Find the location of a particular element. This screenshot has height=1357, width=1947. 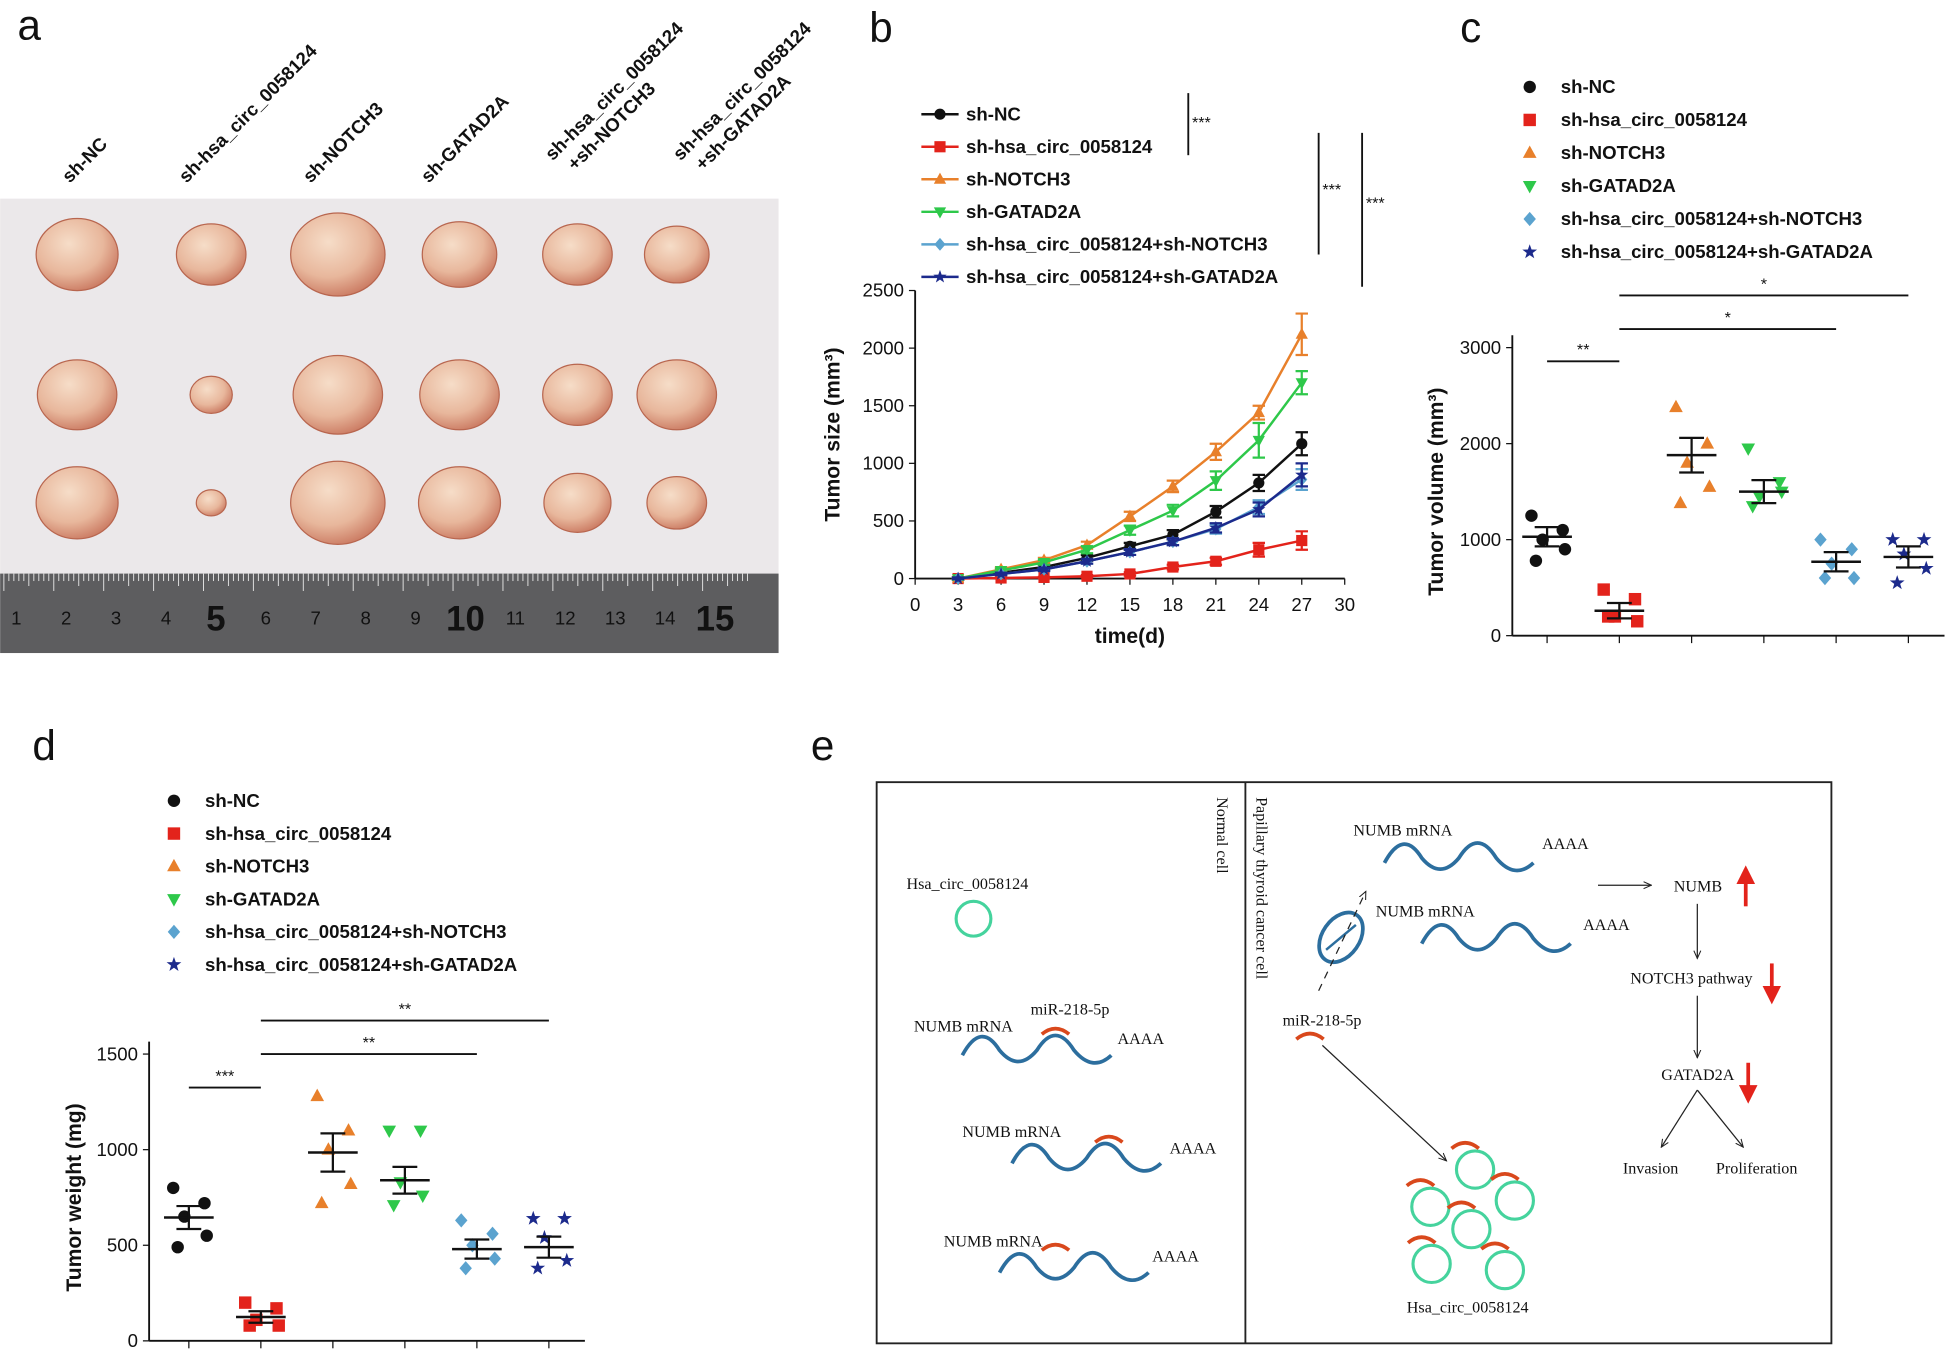

legend-label: sh-hsa_circ_0058124 is located at coordinates (1654, 119).